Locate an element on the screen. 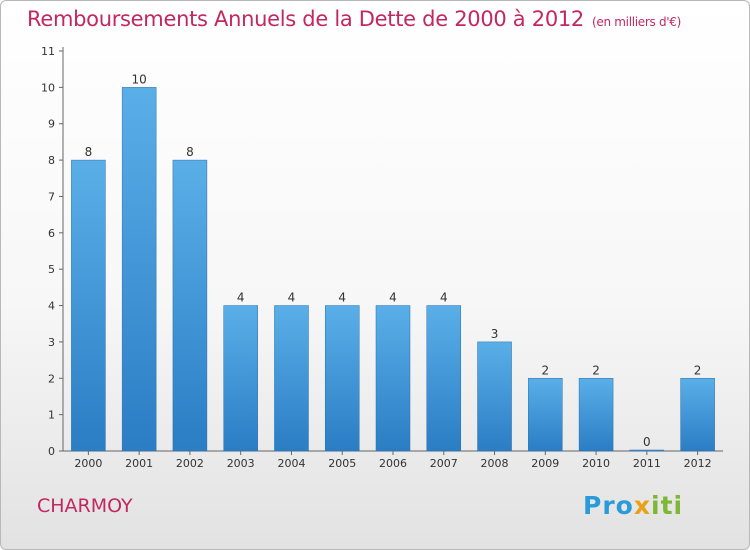 This screenshot has width=750, height=550. y-tick-label: 7 is located at coordinates (51, 196).